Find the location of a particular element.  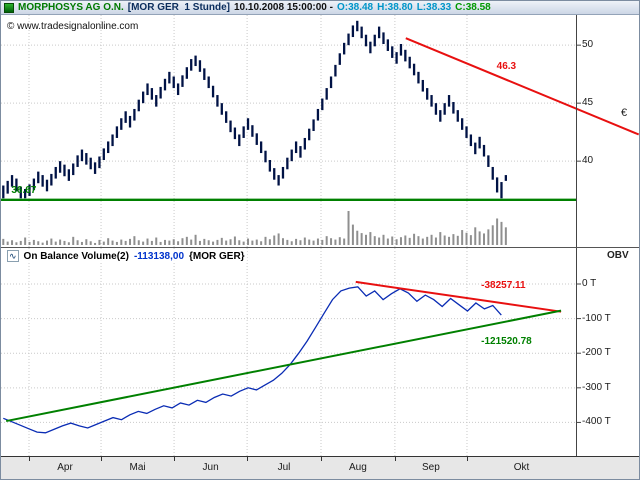

trendline-label: 46.3 is located at coordinates (506, 67).